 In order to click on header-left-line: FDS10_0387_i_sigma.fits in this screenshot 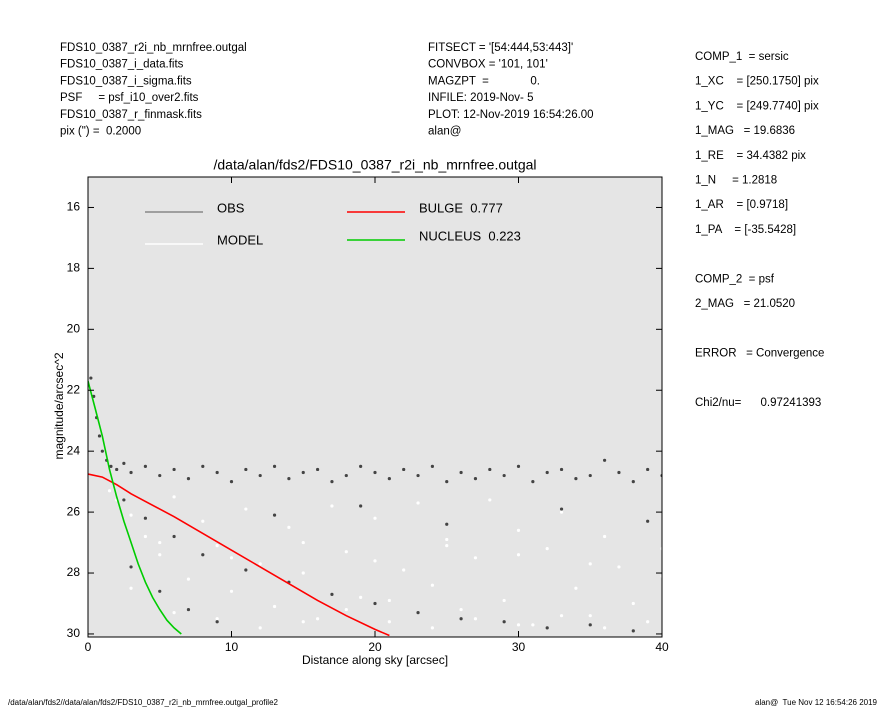, I will do `click(126, 81)`.